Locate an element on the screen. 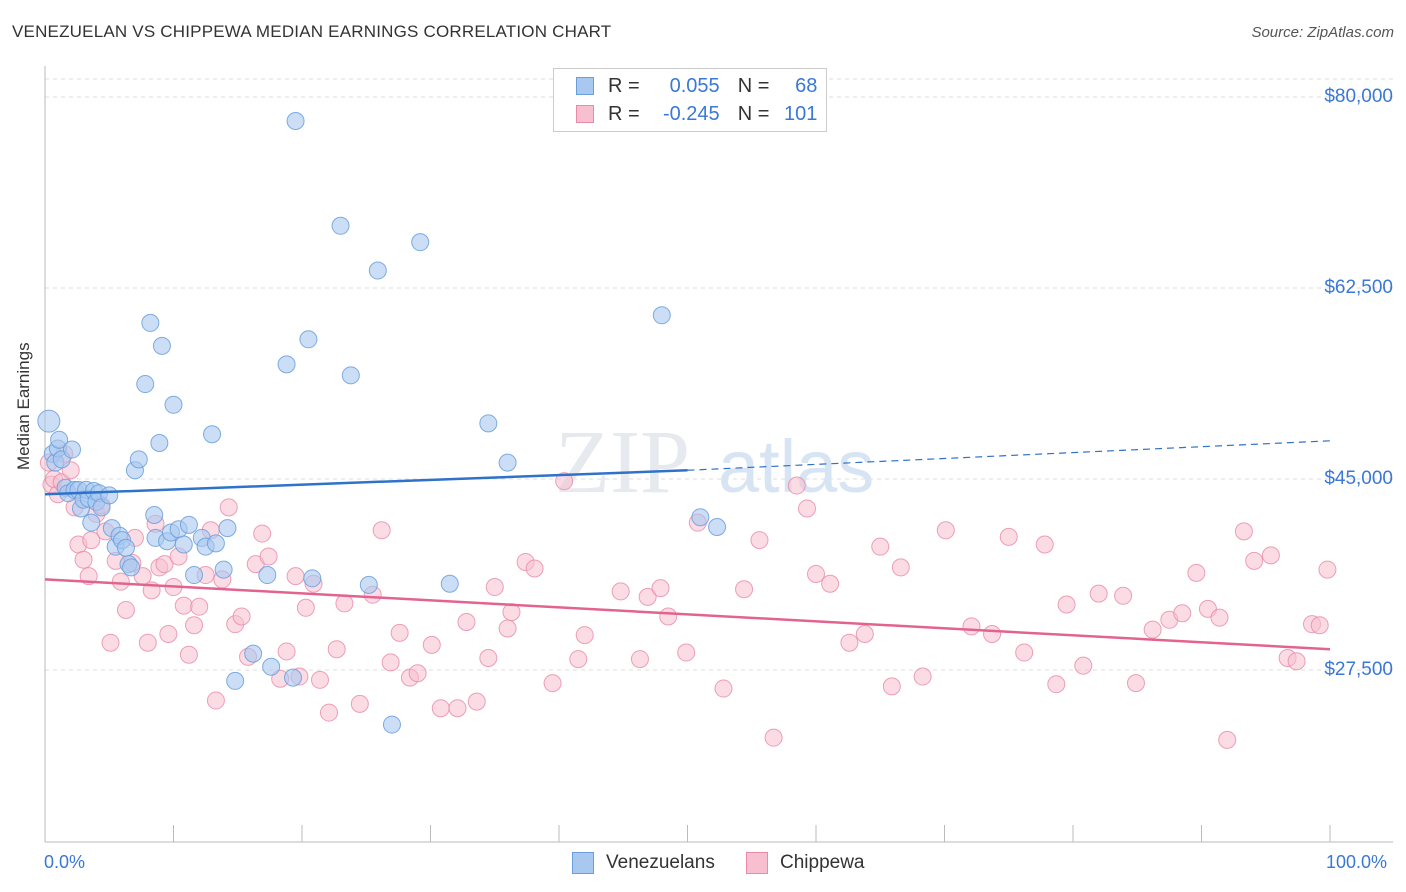  legend-row-chippewa: R = -0.245 N = 101 is located at coordinates (696, 114).